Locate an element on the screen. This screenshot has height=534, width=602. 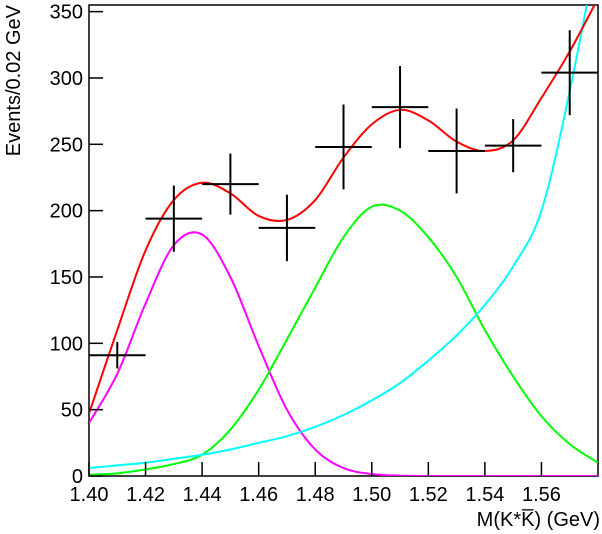
x-tick-label: 1.54 is located at coordinates (484, 495).